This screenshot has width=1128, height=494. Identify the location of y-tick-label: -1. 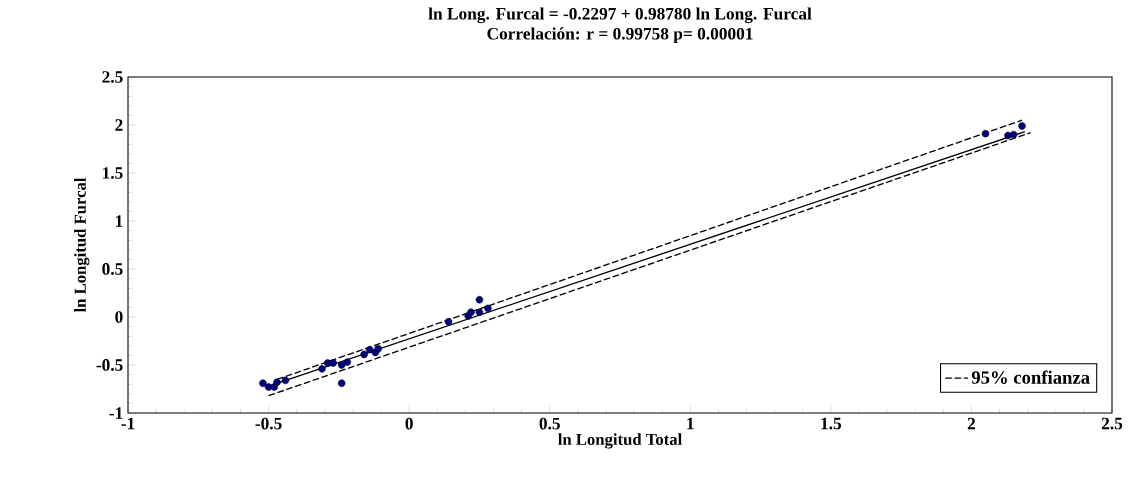
(116, 413).